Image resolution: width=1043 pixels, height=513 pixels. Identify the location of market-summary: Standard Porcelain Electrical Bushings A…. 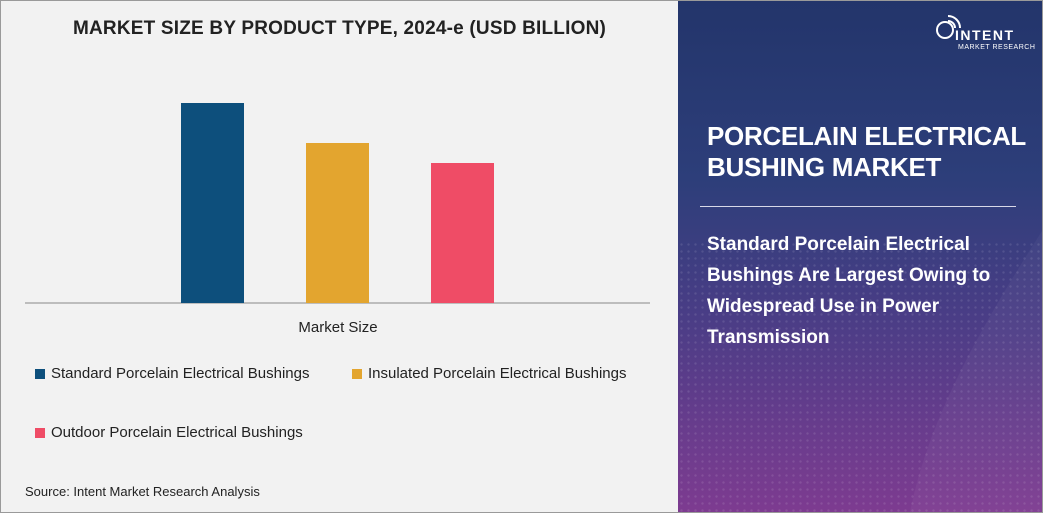
(849, 291).